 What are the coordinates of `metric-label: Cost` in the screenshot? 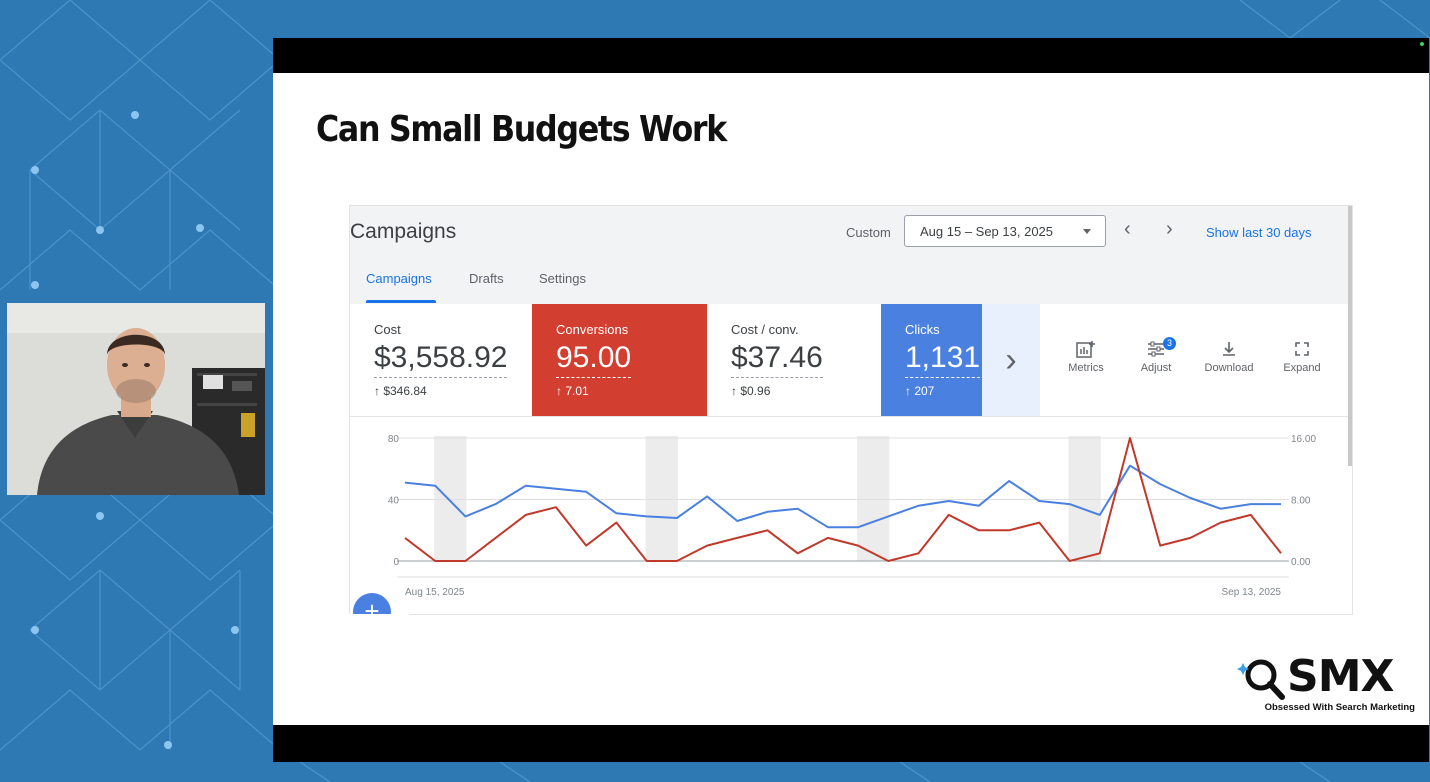 It's located at (387, 329).